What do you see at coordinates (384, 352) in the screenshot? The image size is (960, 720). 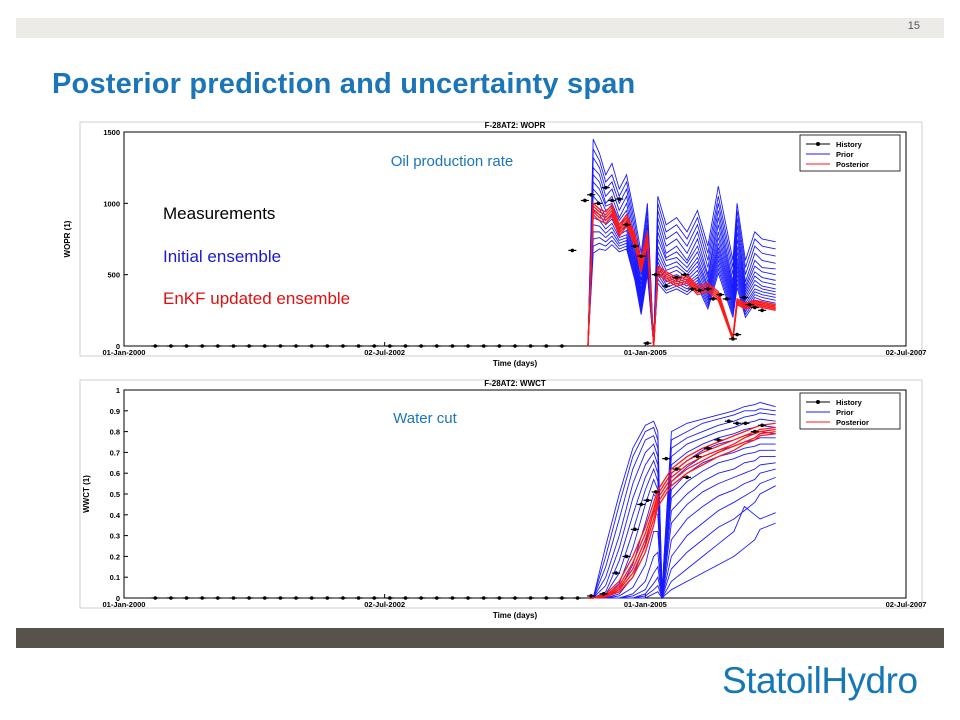 I see `wopr-x-tick-label: 02-Jul-2002` at bounding box center [384, 352].